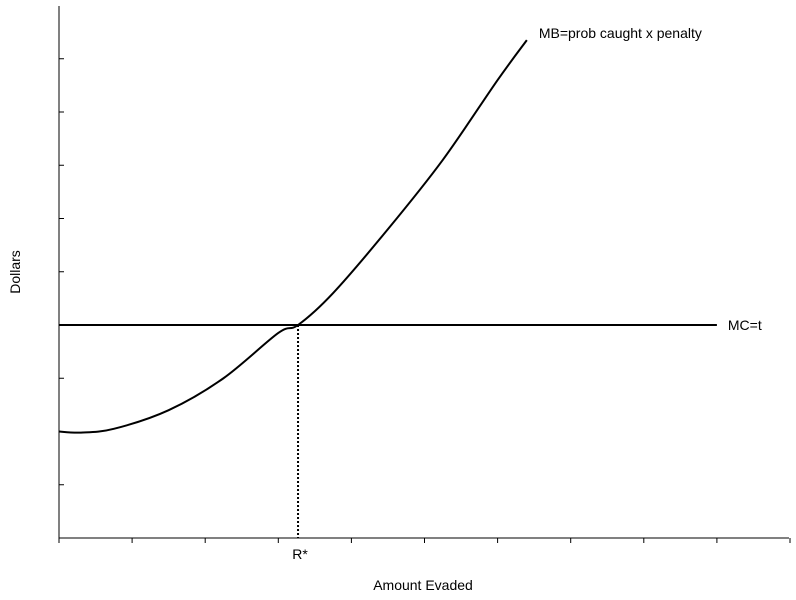  What do you see at coordinates (423, 585) in the screenshot?
I see `x-axis-label: Amount Evaded` at bounding box center [423, 585].